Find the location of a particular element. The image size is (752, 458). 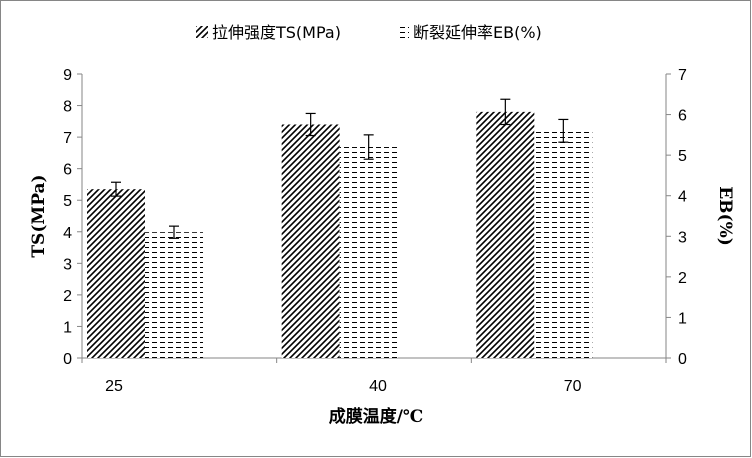

y-right-tick-label: 3 is located at coordinates (682, 237).